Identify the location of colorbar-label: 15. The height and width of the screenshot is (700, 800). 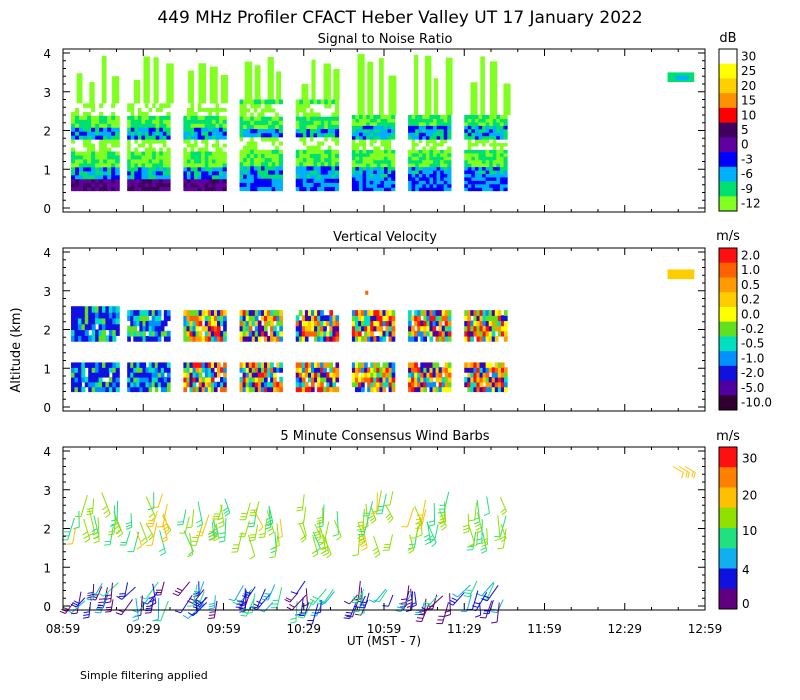
(748, 101).